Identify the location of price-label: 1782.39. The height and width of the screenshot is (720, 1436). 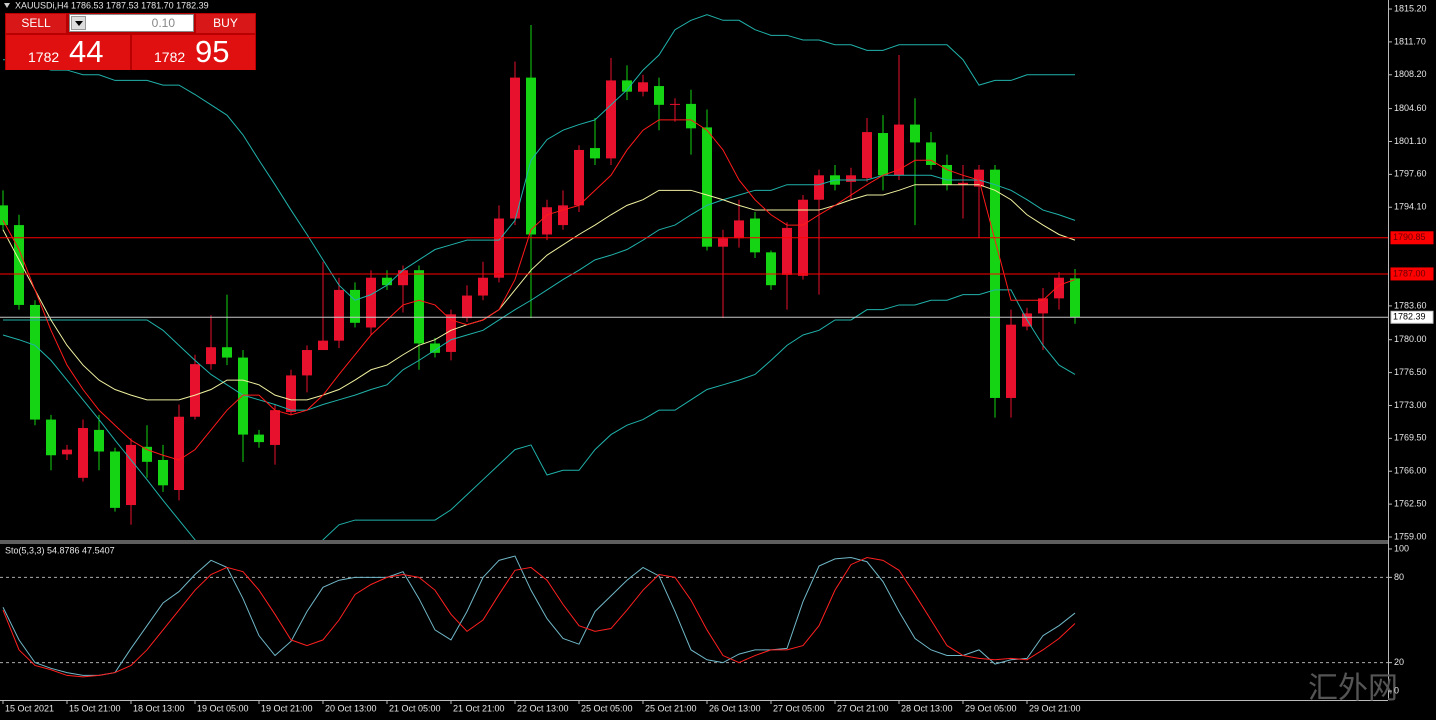
(1409, 317).